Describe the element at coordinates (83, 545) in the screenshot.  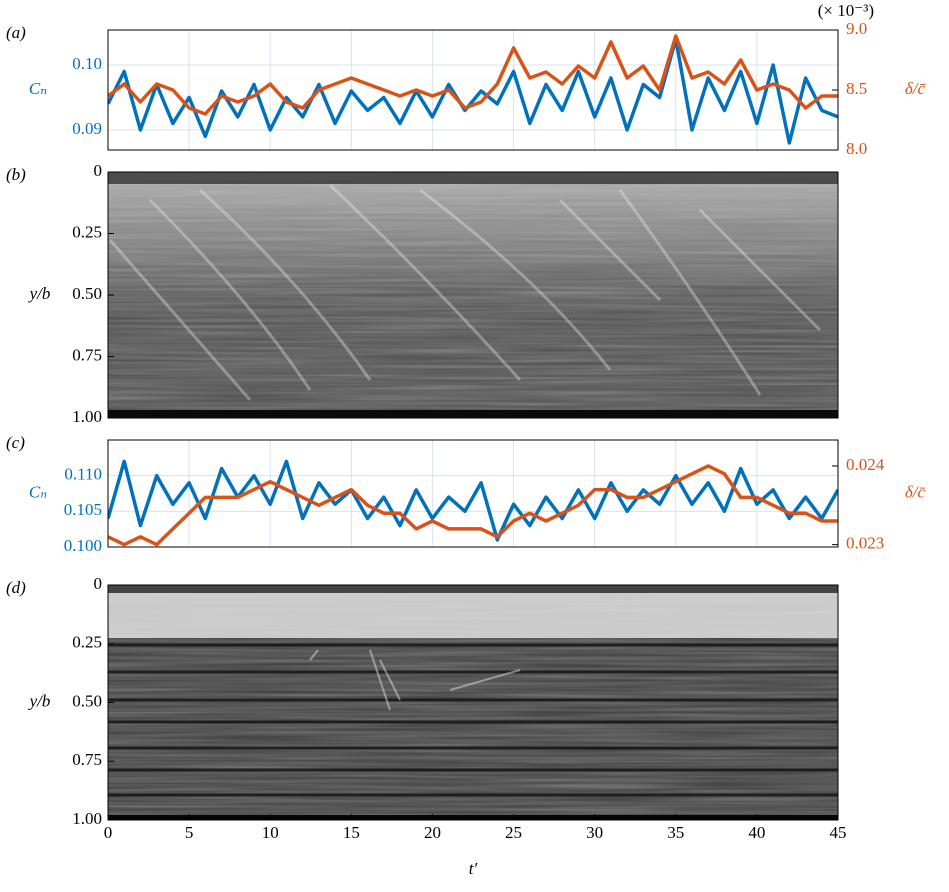
I see `y-tick-label: 0.100` at that location.